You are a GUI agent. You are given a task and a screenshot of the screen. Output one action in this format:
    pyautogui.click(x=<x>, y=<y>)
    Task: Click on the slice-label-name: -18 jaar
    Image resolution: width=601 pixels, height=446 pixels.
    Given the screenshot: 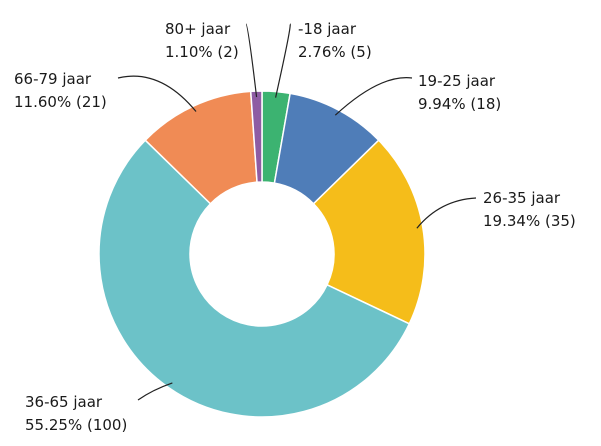 What is the action you would take?
    pyautogui.click(x=327, y=29)
    